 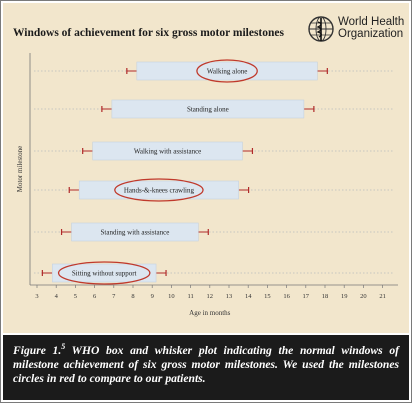 I want to click on x-axis-label: Age in months, so click(x=209, y=313).